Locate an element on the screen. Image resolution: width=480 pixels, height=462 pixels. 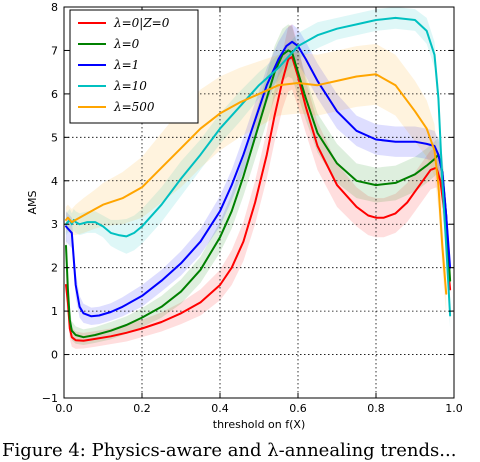
y-tick-label: −1 is located at coordinates (50, 398).